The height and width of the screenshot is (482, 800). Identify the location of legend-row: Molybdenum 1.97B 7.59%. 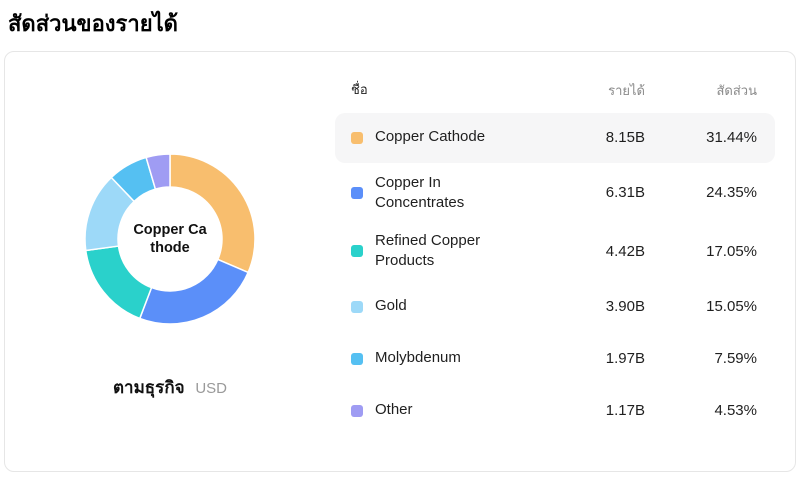
(555, 359).